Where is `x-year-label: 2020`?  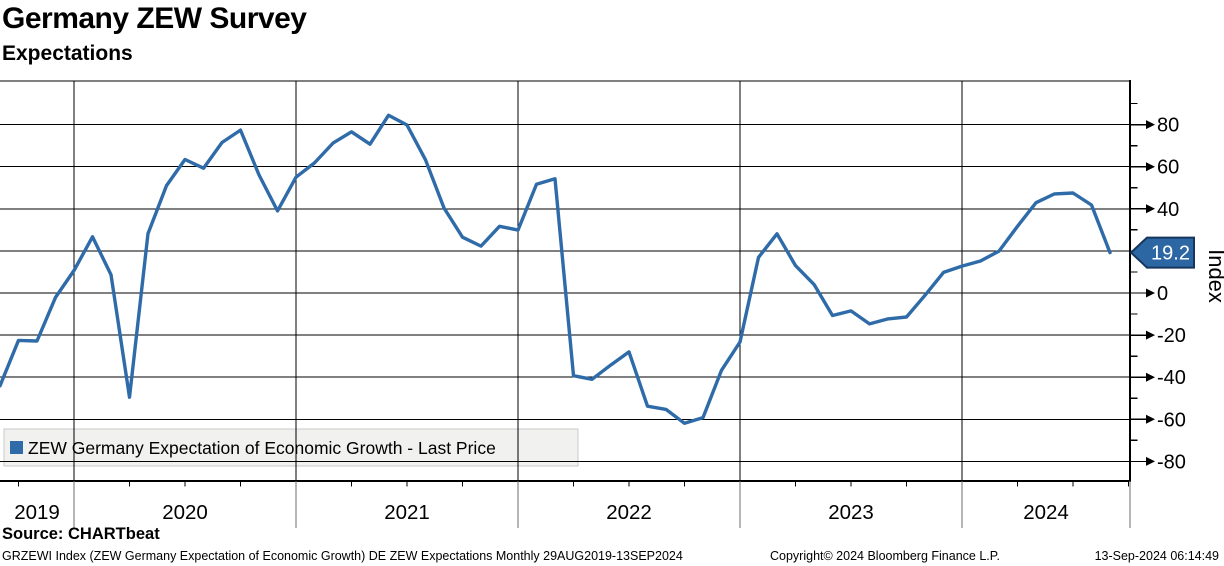 x-year-label: 2020 is located at coordinates (185, 512).